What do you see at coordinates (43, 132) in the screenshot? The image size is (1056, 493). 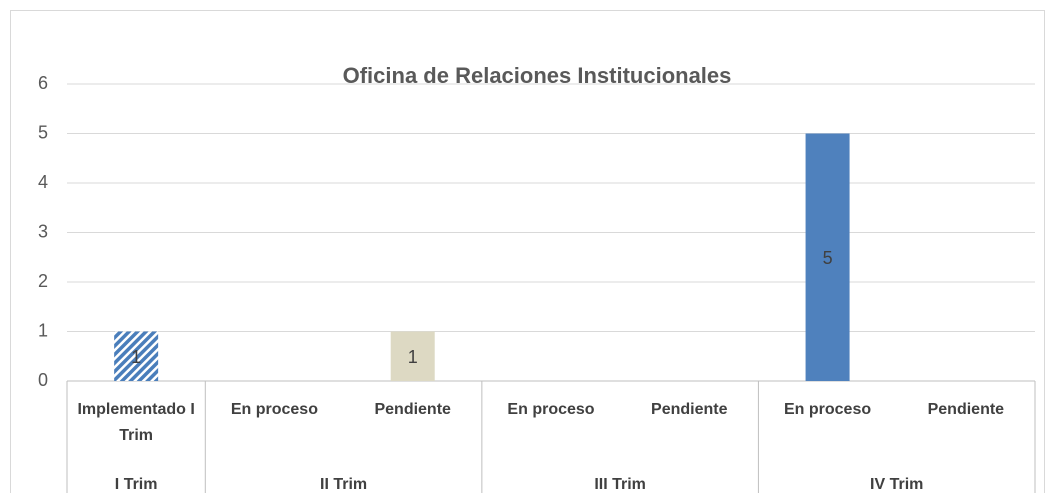 I see `y-tick-label: 5` at bounding box center [43, 132].